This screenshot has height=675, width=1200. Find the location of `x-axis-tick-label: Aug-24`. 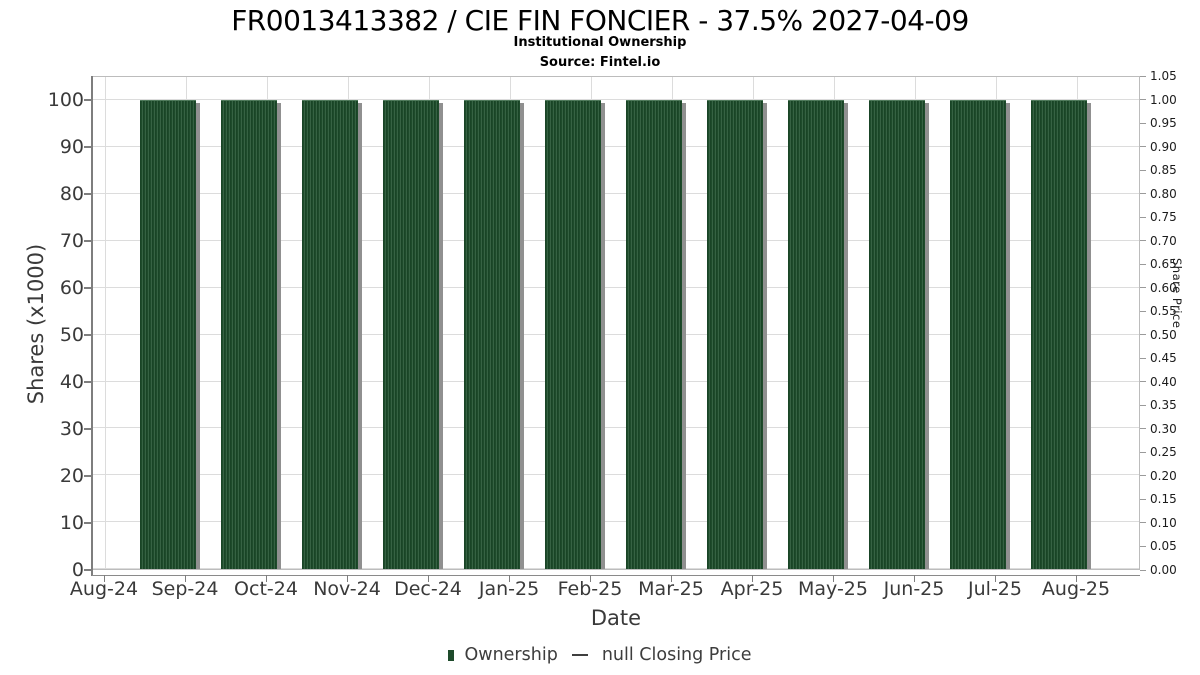

x-axis-tick-label: Aug-24 is located at coordinates (104, 589).